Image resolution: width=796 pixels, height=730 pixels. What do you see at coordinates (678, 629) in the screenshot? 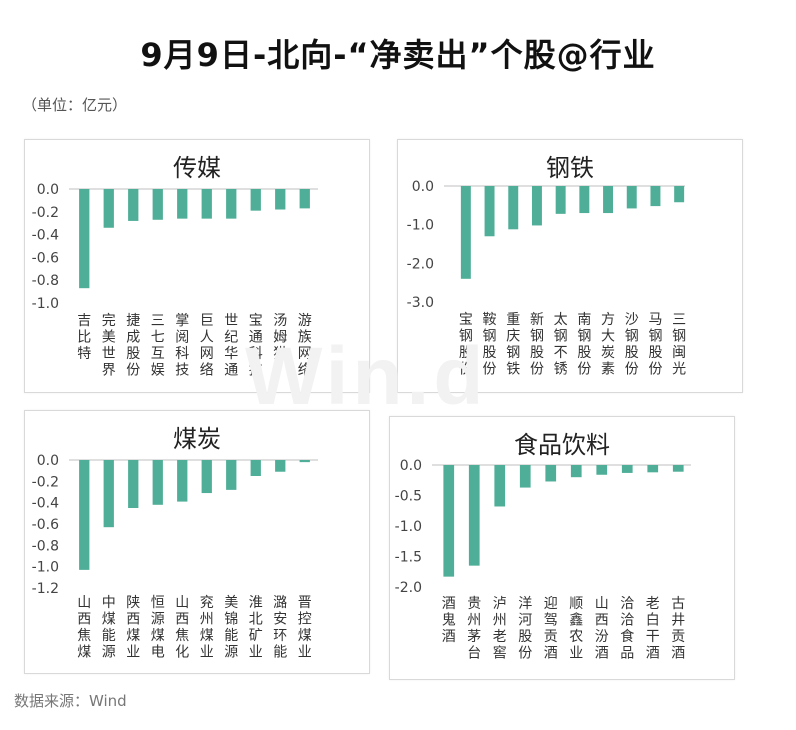
I see `x-category-label: 古井贡酒` at bounding box center [678, 629].